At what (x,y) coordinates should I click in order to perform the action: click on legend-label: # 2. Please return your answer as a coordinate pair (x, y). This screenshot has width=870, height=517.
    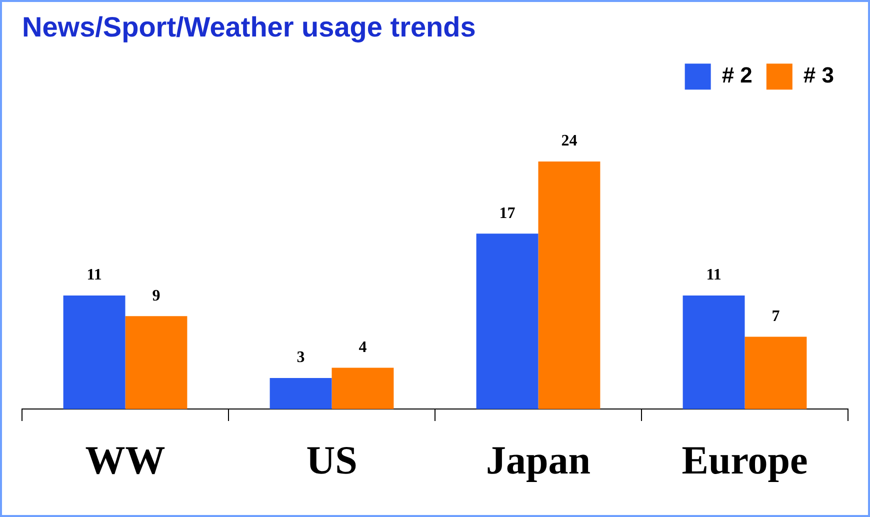
    Looking at the image, I should click on (737, 75).